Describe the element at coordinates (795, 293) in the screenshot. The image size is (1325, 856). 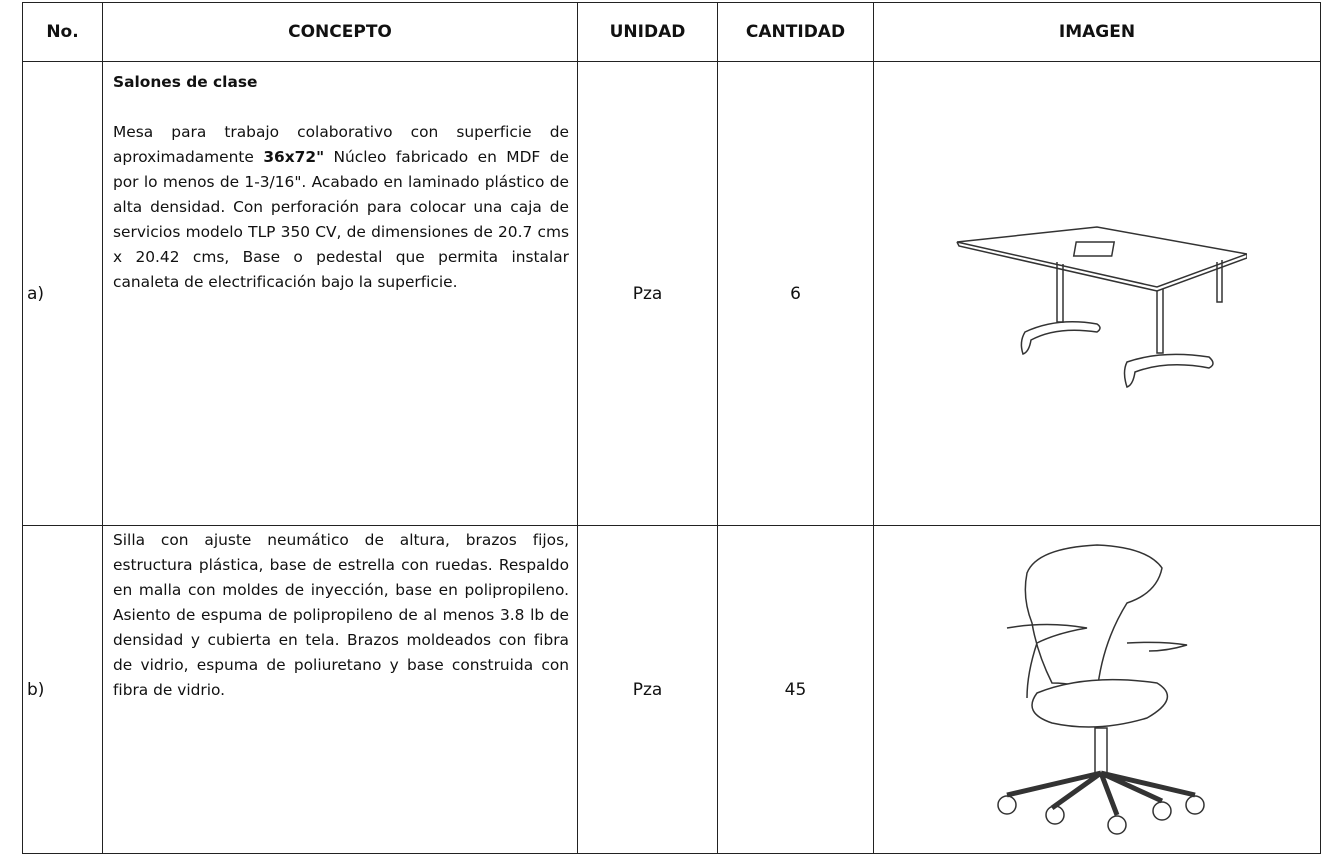
I see `quantity: 6` at that location.